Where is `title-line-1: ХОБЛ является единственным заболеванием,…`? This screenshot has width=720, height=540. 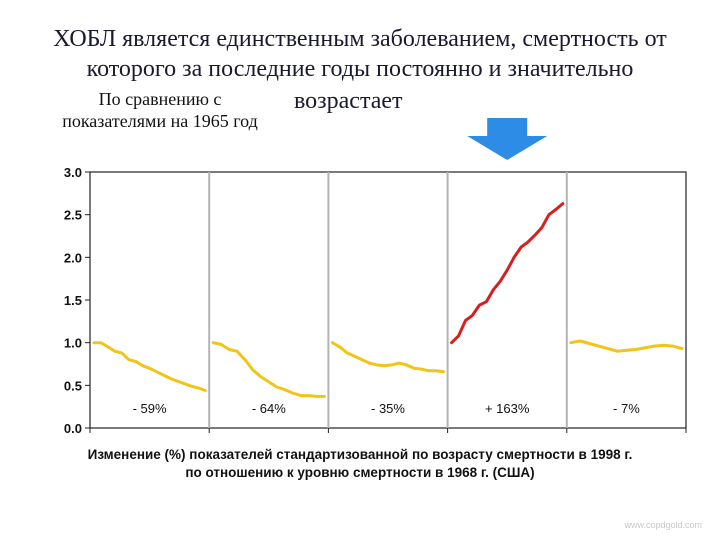
title-line-1: ХОБЛ является единственным заболеванием,… is located at coordinates (360, 39).